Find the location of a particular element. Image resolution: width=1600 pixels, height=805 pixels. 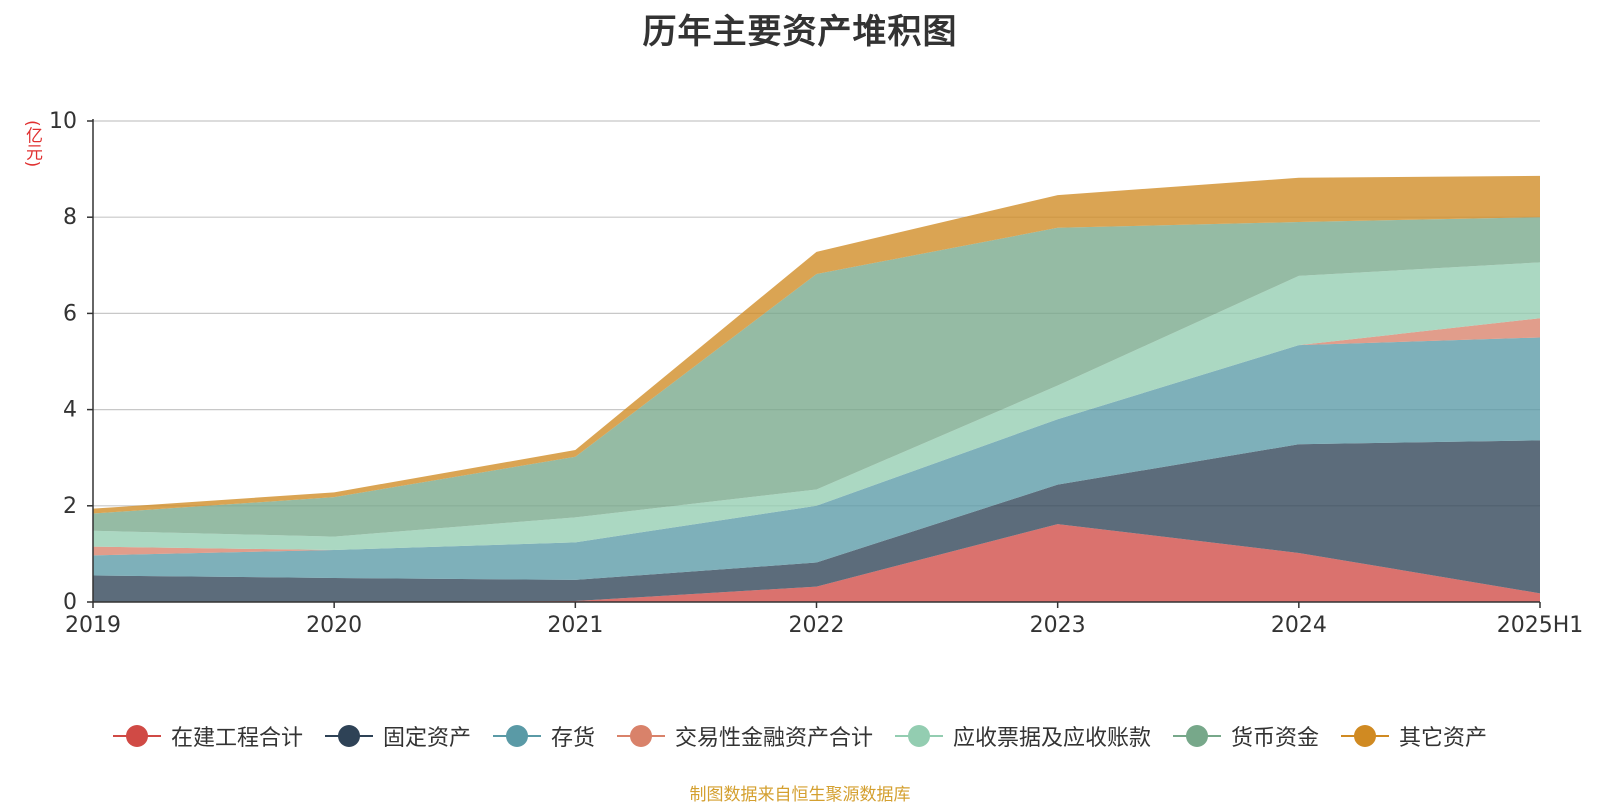

chart-title: 历年主要资产堆积图 is located at coordinates (800, 32).